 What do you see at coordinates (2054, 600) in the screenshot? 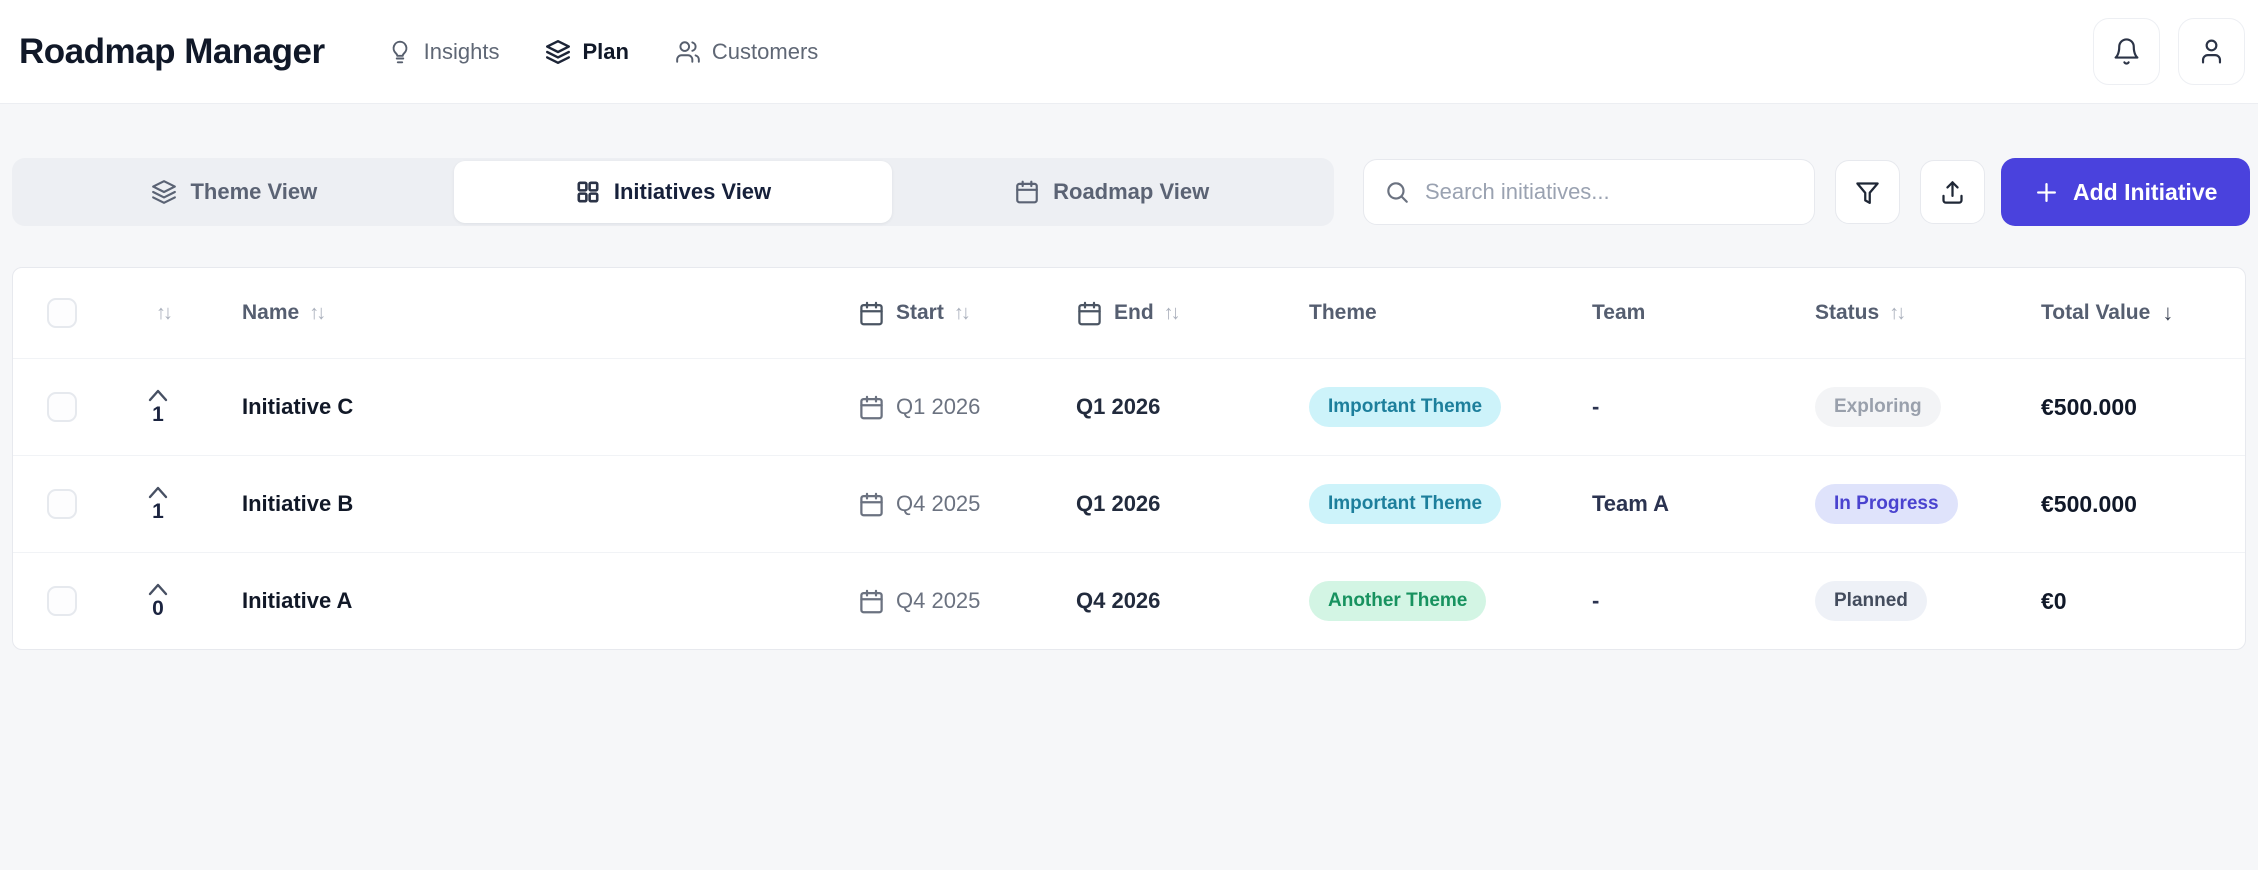
I see `total-value: €0` at bounding box center [2054, 600].